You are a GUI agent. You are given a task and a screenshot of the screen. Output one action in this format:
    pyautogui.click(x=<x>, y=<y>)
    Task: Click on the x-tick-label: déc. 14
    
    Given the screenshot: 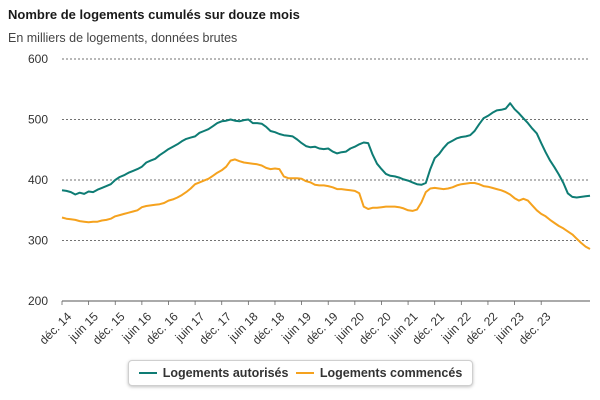 What is the action you would take?
    pyautogui.click(x=56, y=328)
    